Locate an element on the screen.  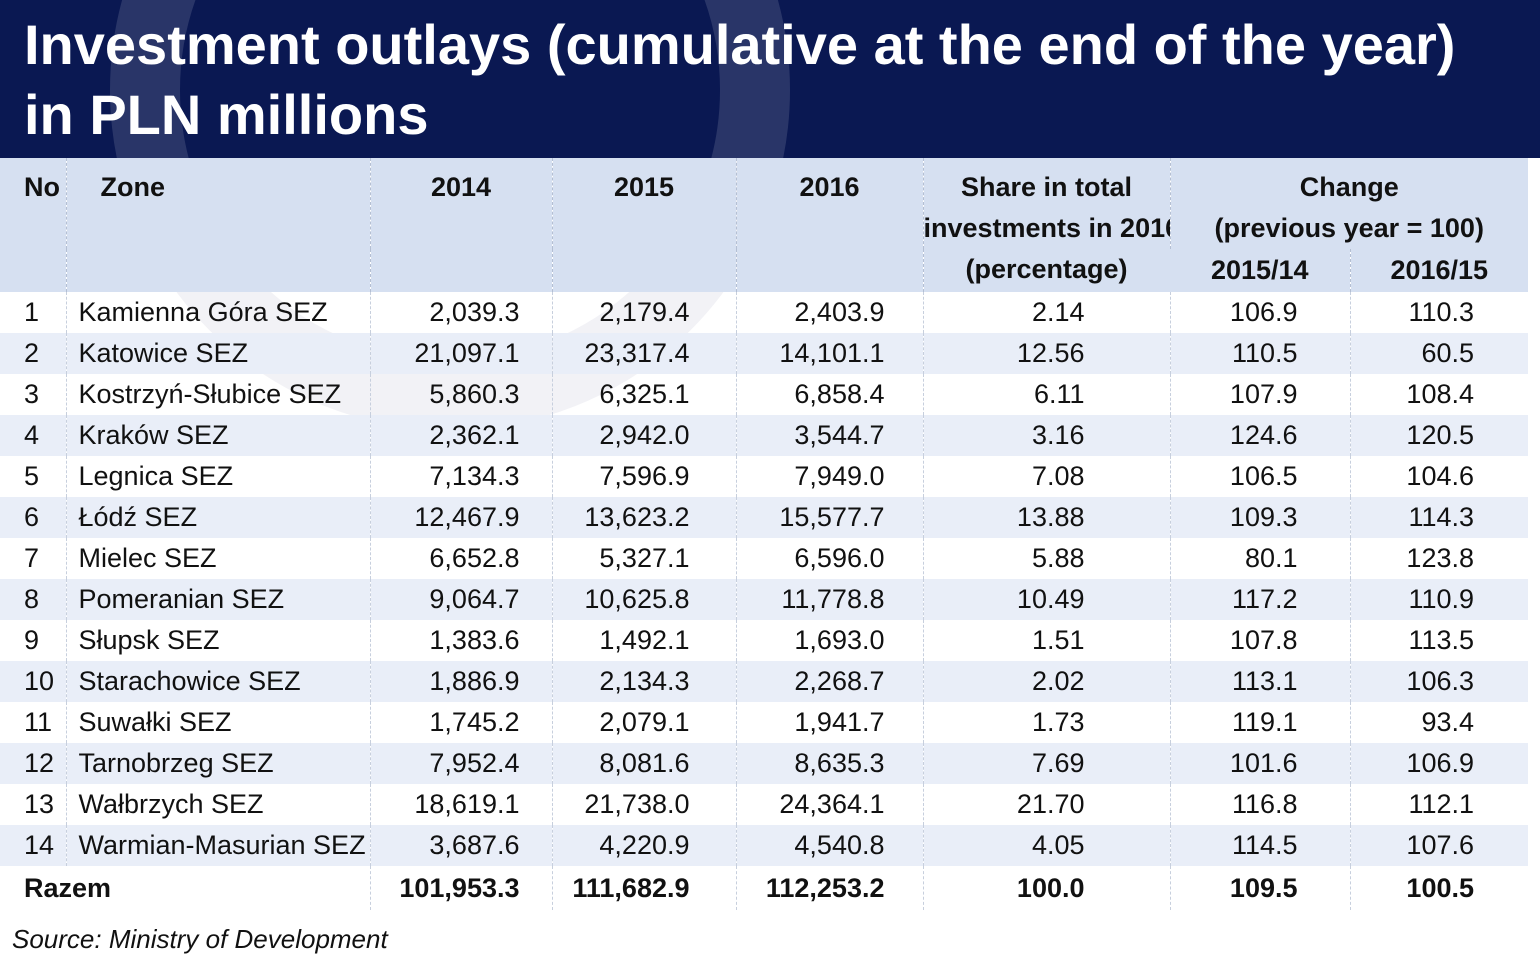
cell-2016: 2,403.9 is located at coordinates (829, 312).